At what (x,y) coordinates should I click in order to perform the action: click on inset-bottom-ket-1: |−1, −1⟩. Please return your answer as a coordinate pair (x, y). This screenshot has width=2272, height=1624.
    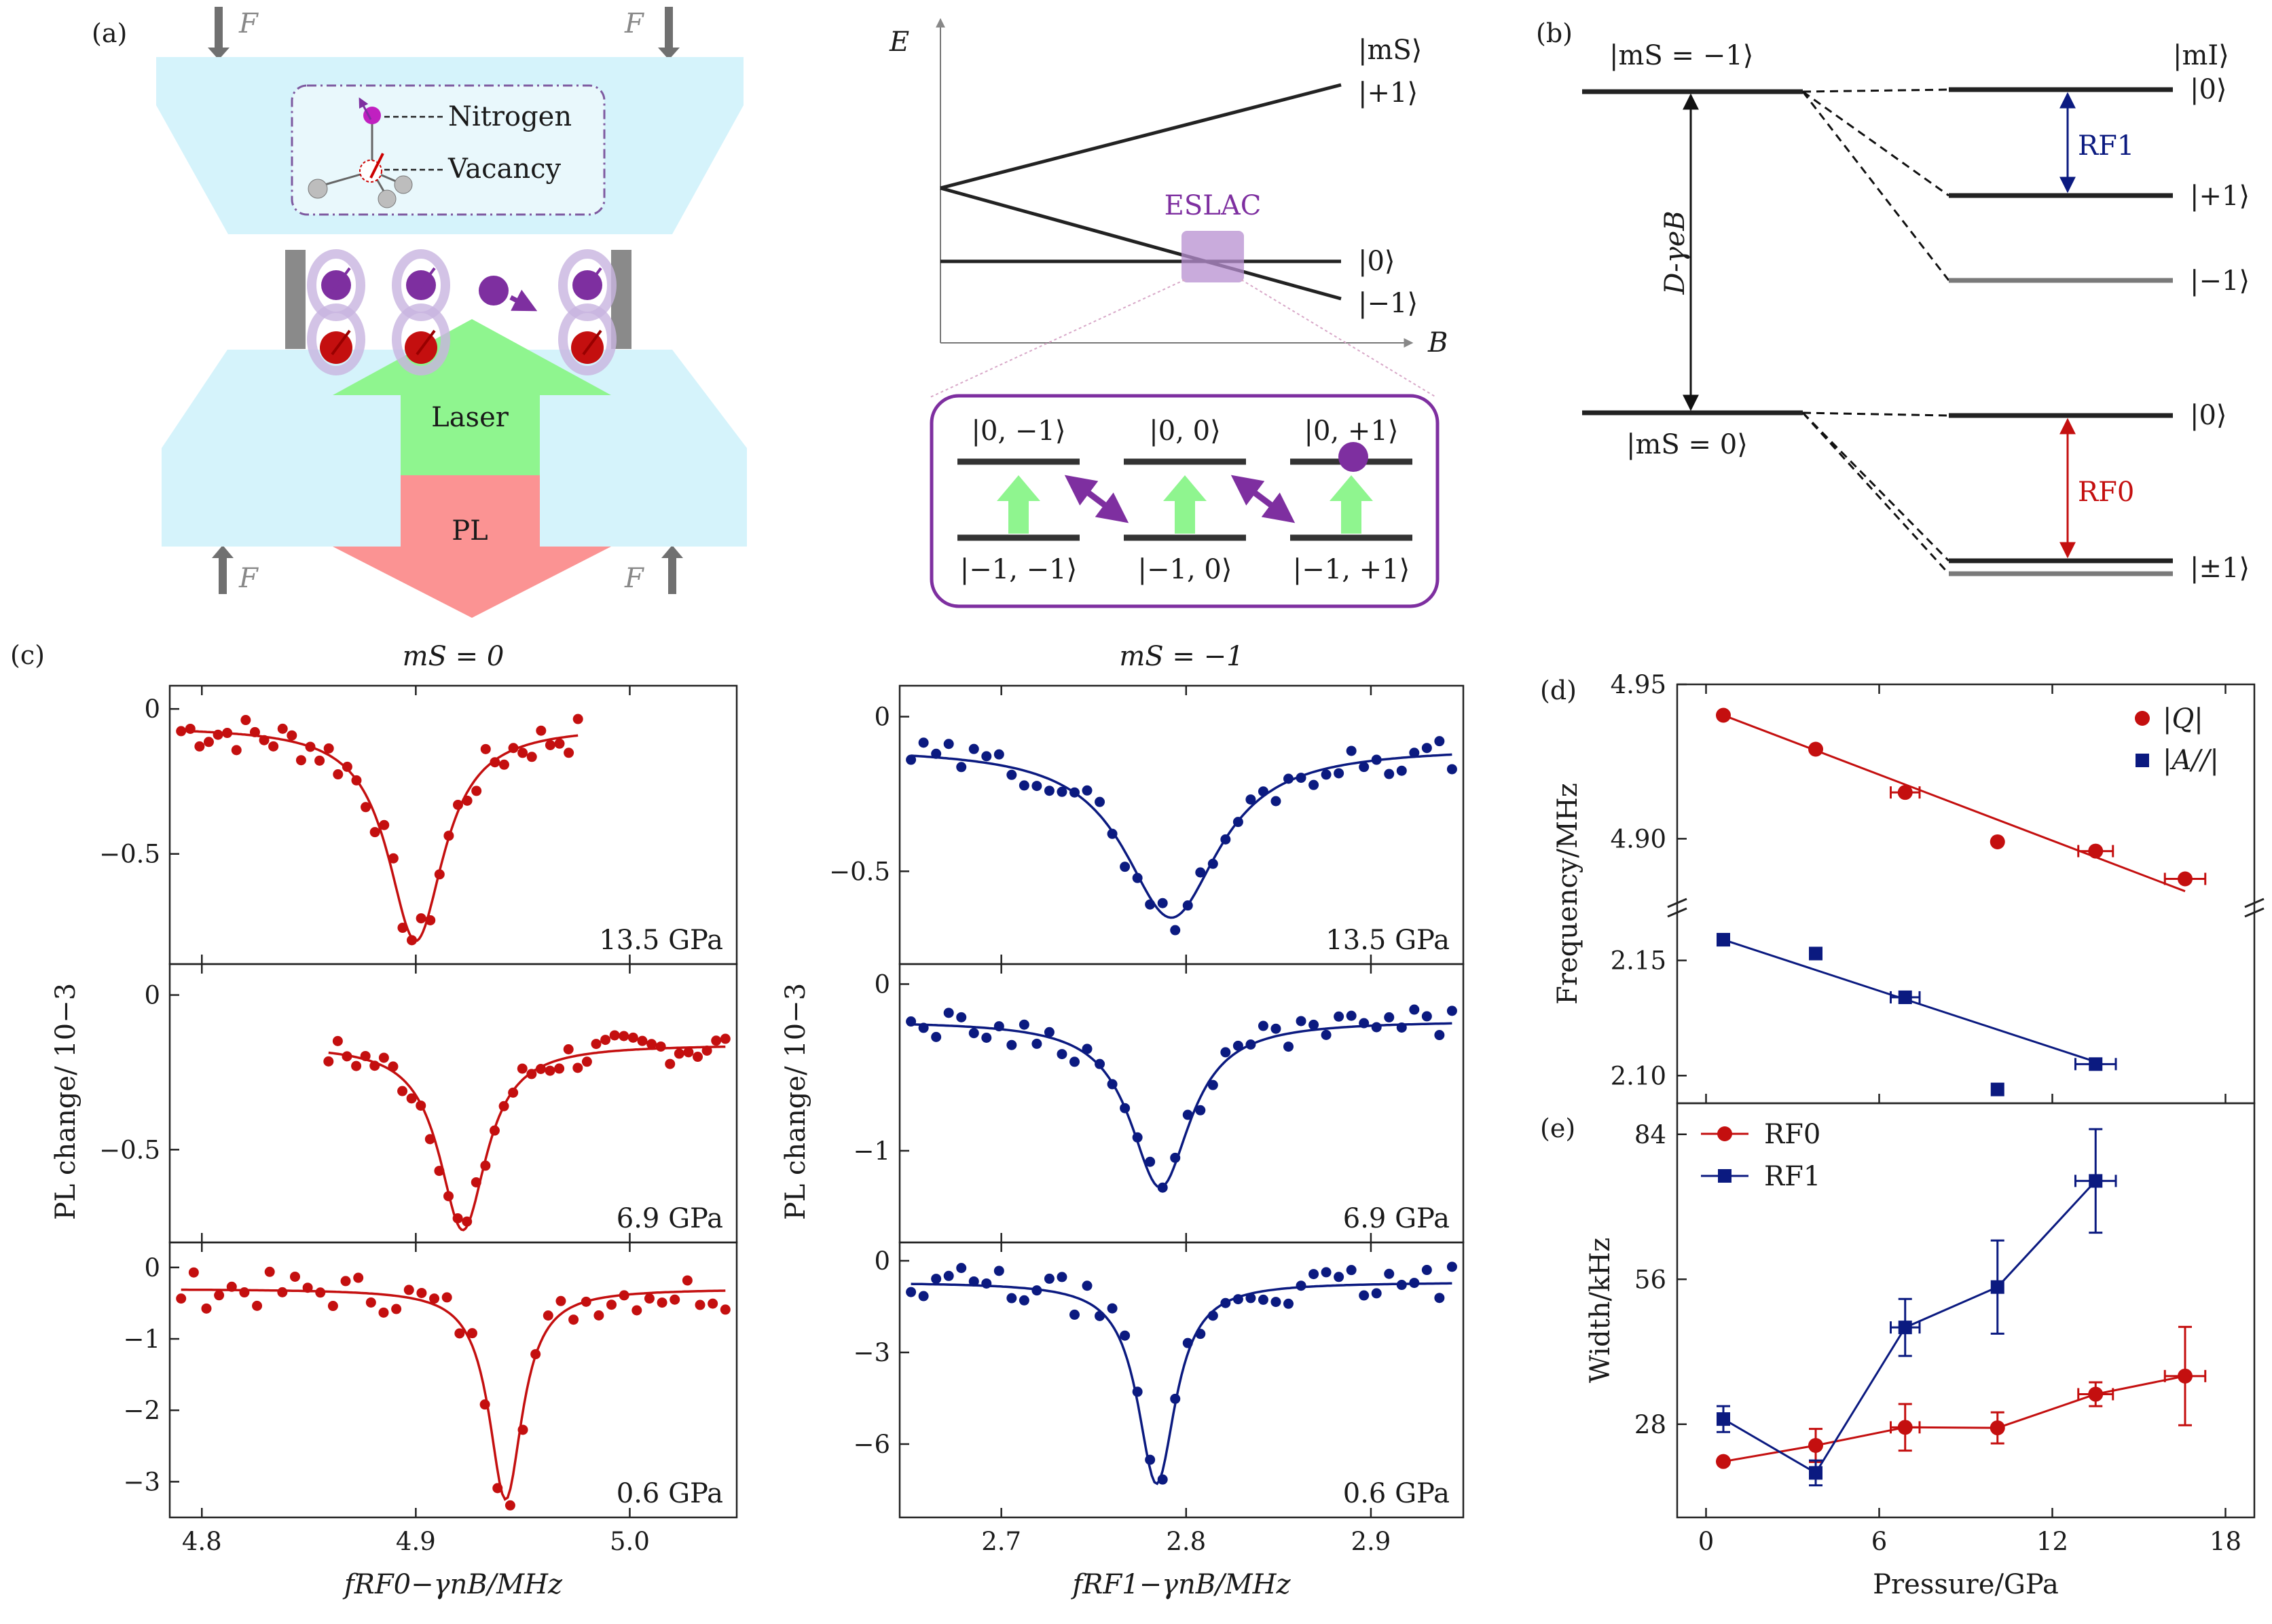
    Looking at the image, I should click on (1018, 569).